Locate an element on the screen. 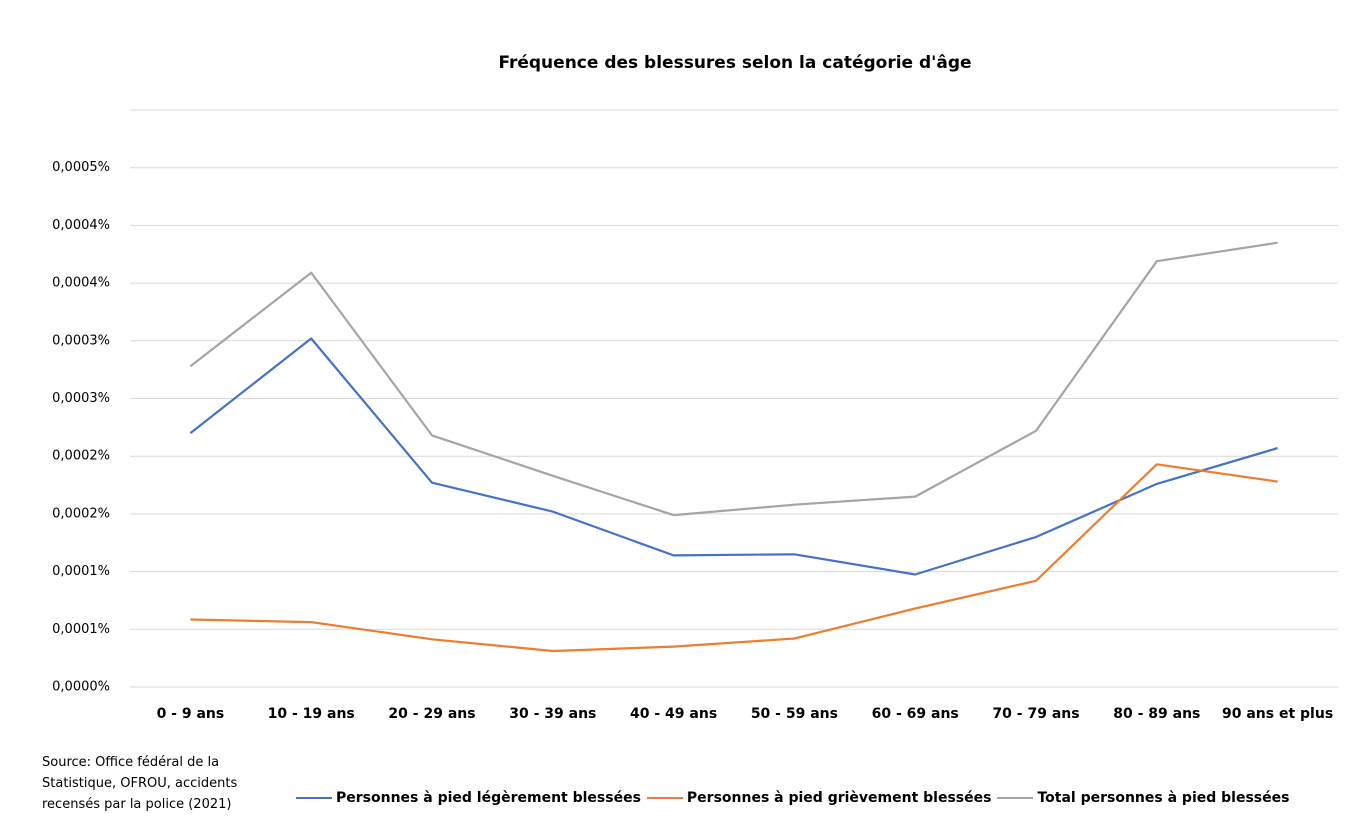 This screenshot has height=821, width=1363. y-tick-label: 0,0000% is located at coordinates (81, 687).